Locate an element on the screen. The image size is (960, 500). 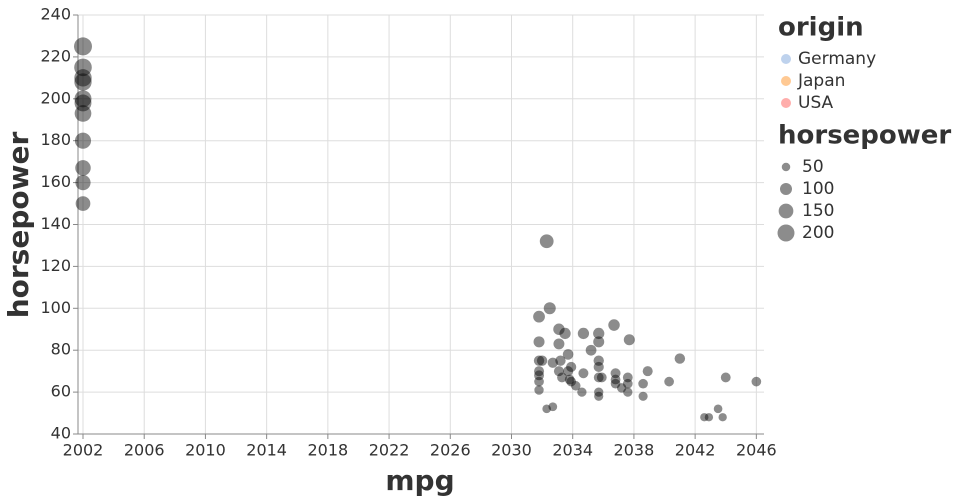
x-tick-label: 2046 is located at coordinates (756, 450).